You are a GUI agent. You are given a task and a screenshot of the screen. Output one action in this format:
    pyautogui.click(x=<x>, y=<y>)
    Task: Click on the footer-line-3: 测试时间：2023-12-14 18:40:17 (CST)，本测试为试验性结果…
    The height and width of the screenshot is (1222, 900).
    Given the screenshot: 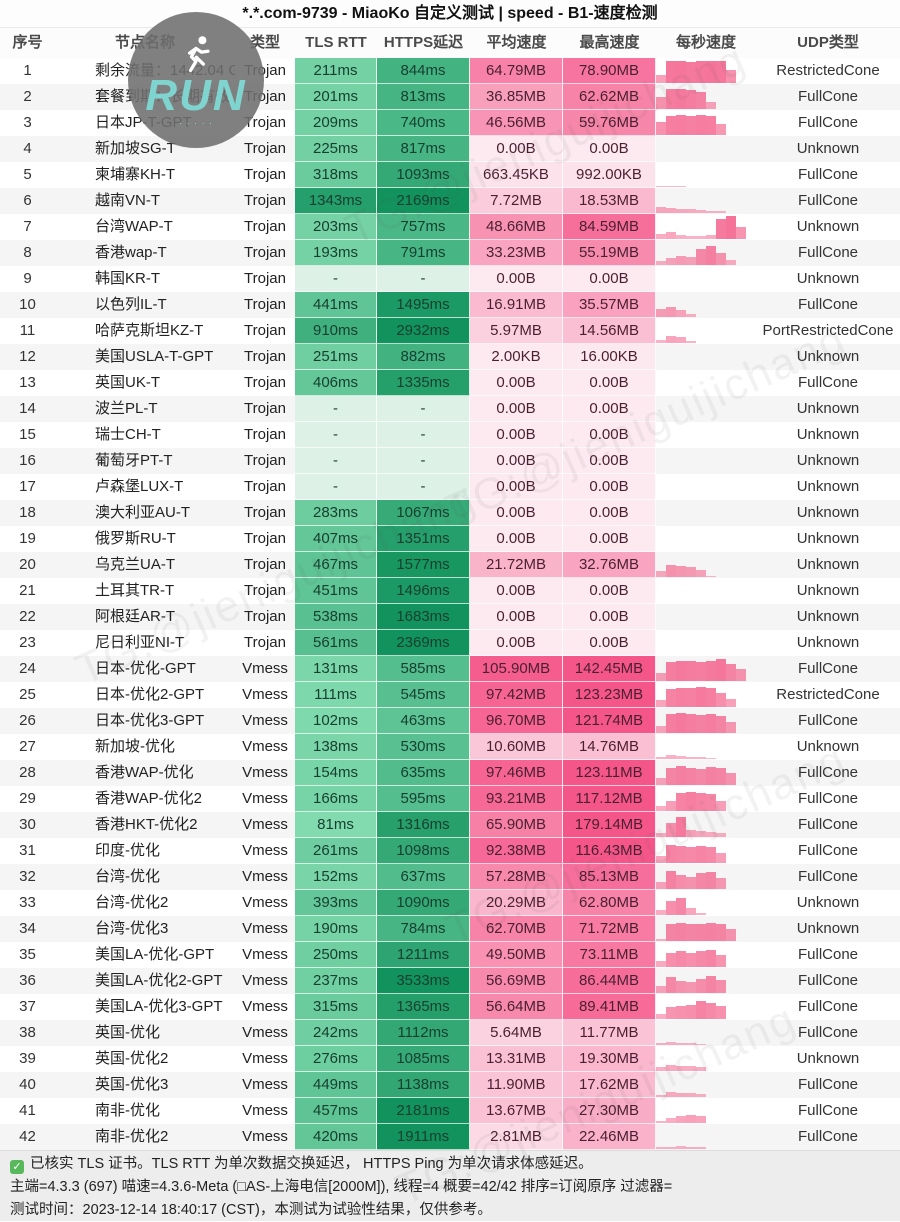 What is the action you would take?
    pyautogui.click(x=251, y=1210)
    